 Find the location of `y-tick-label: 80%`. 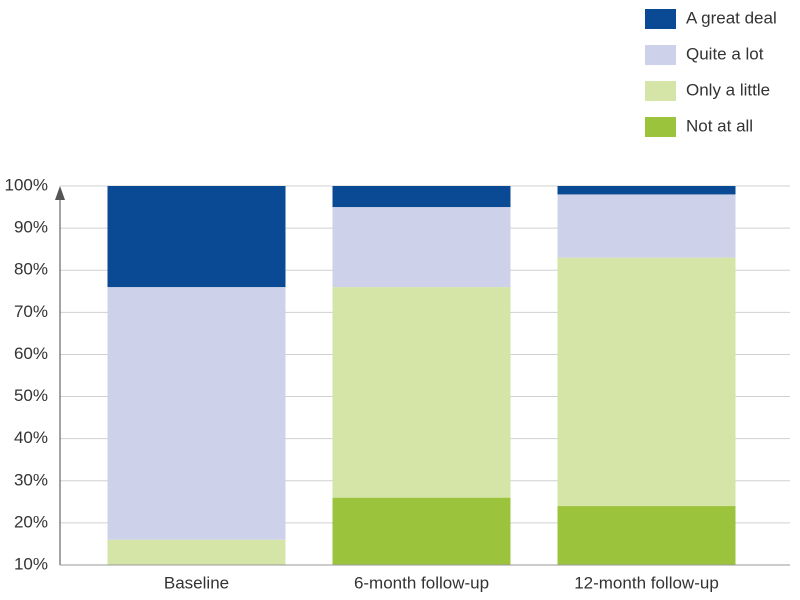

y-tick-label: 80% is located at coordinates (31, 269).